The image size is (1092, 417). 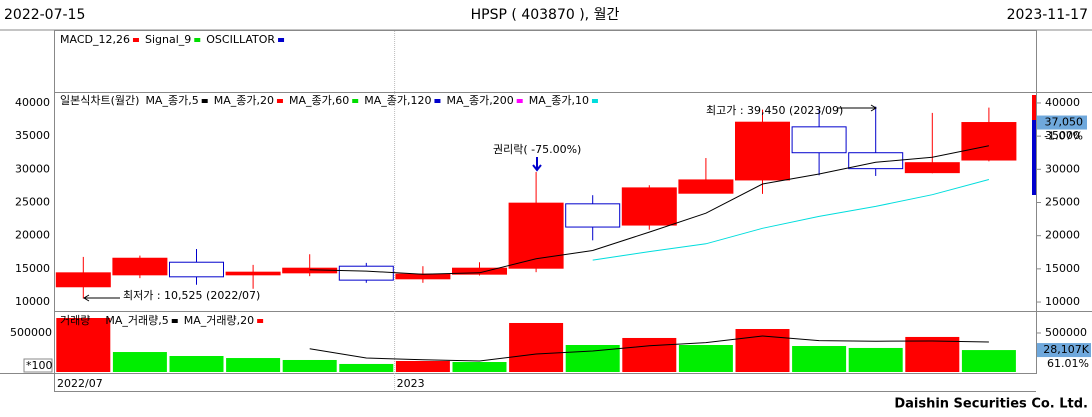 I want to click on last-price: 37,050, so click(x=1064, y=122).